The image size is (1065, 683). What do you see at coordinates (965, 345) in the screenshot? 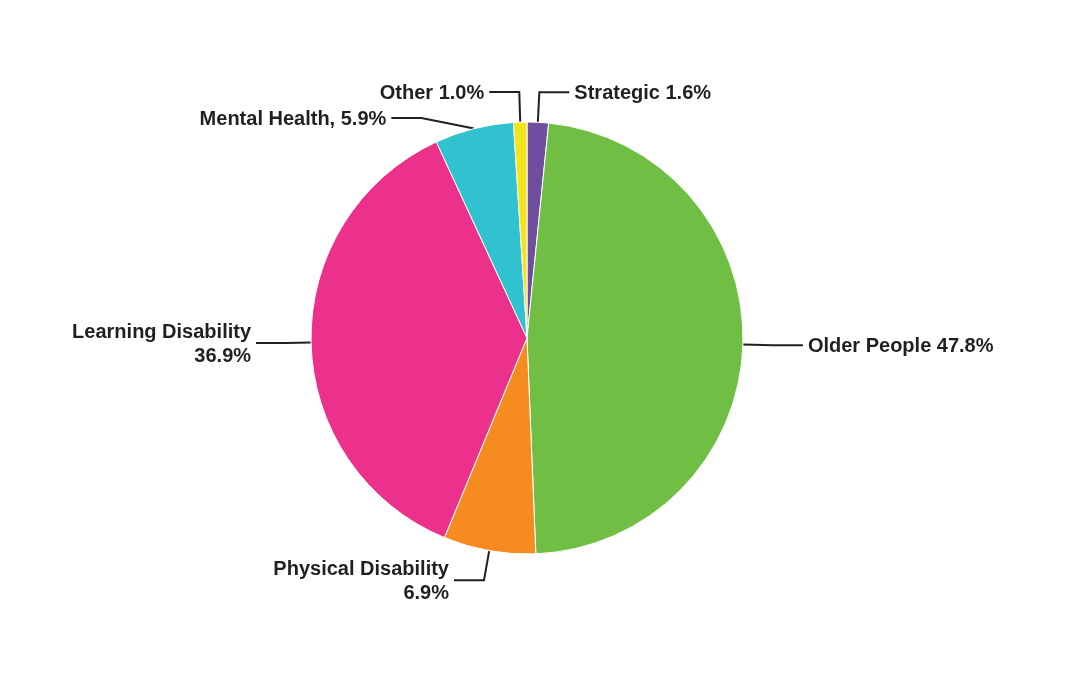
I see `data-label: 47.8%` at bounding box center [965, 345].